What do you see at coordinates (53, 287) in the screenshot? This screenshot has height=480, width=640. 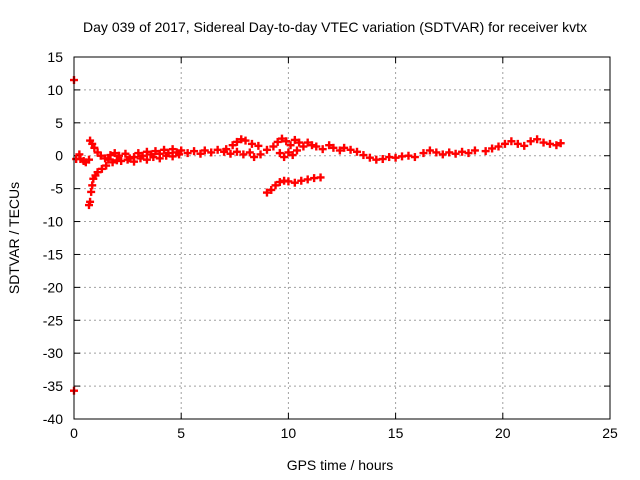 I see `y-tick-label: -20` at bounding box center [53, 287].